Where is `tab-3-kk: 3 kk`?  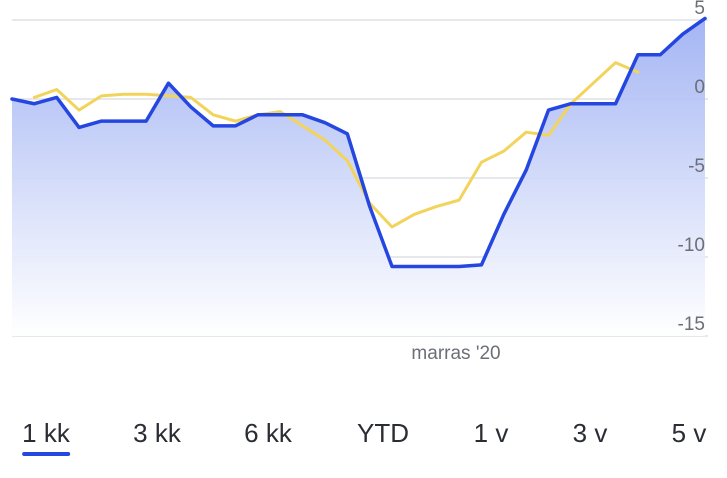
tab-3-kk: 3 kk is located at coordinates (157, 433).